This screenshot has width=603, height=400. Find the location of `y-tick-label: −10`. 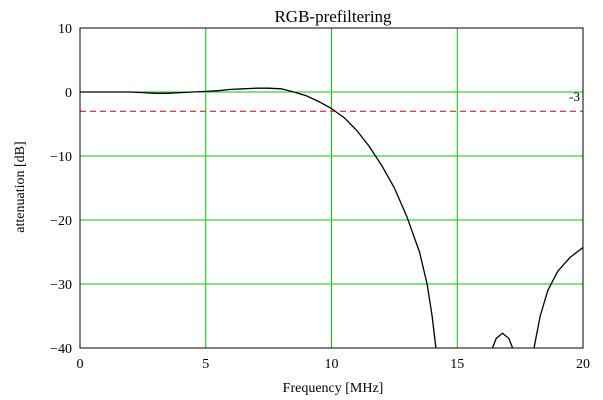

y-tick-label: −10 is located at coordinates (61, 157).